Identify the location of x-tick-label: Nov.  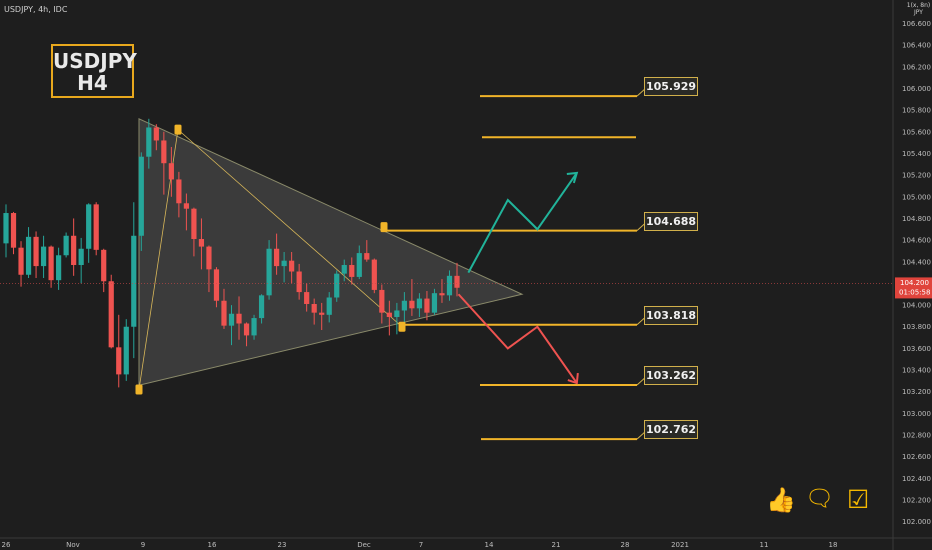
(73, 545).